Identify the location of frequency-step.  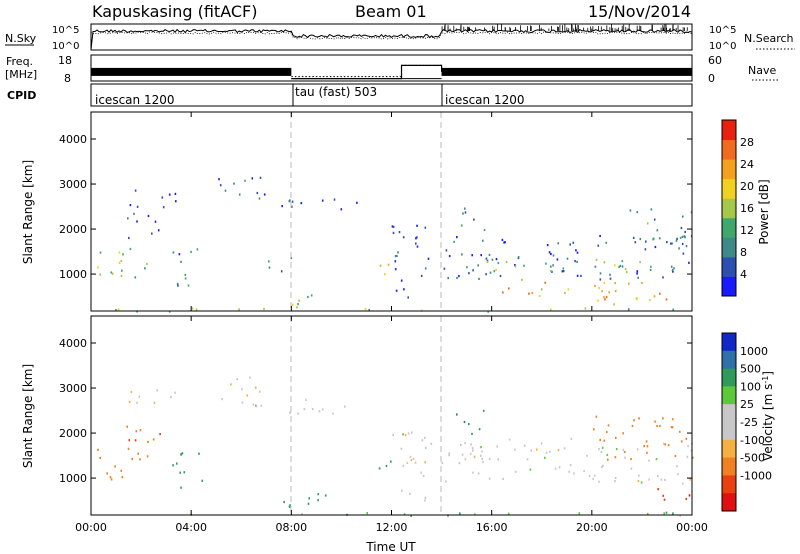
(367, 72).